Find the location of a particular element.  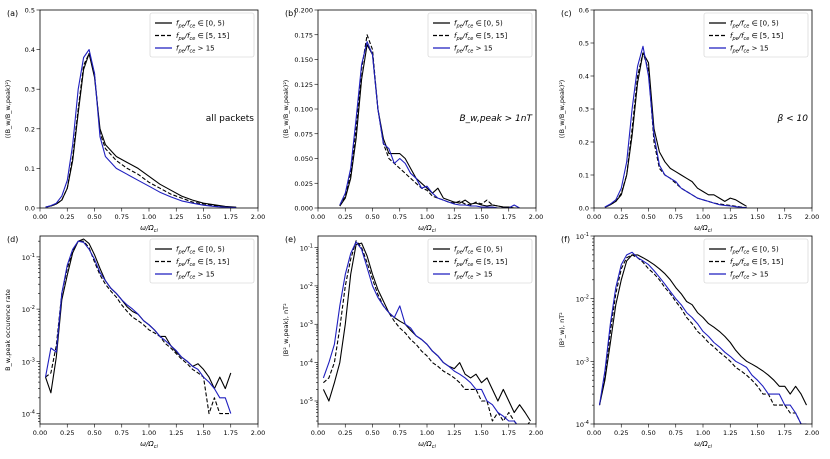

panel-annotation: B_w,peak > 1nT is located at coordinates (497, 119).